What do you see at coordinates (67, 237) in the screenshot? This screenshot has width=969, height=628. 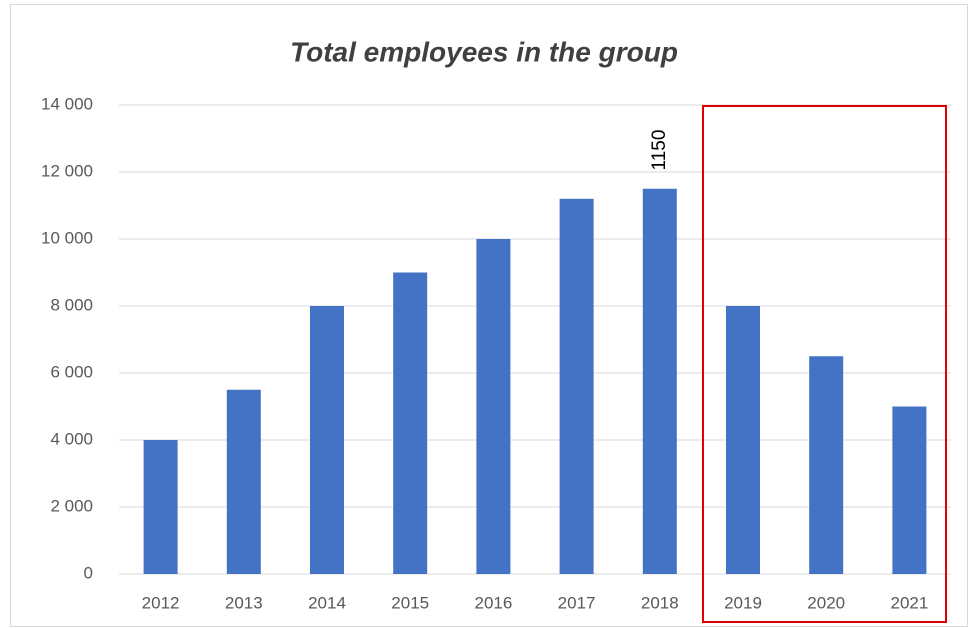 I see `y-tick-label: 10 000` at bounding box center [67, 237].